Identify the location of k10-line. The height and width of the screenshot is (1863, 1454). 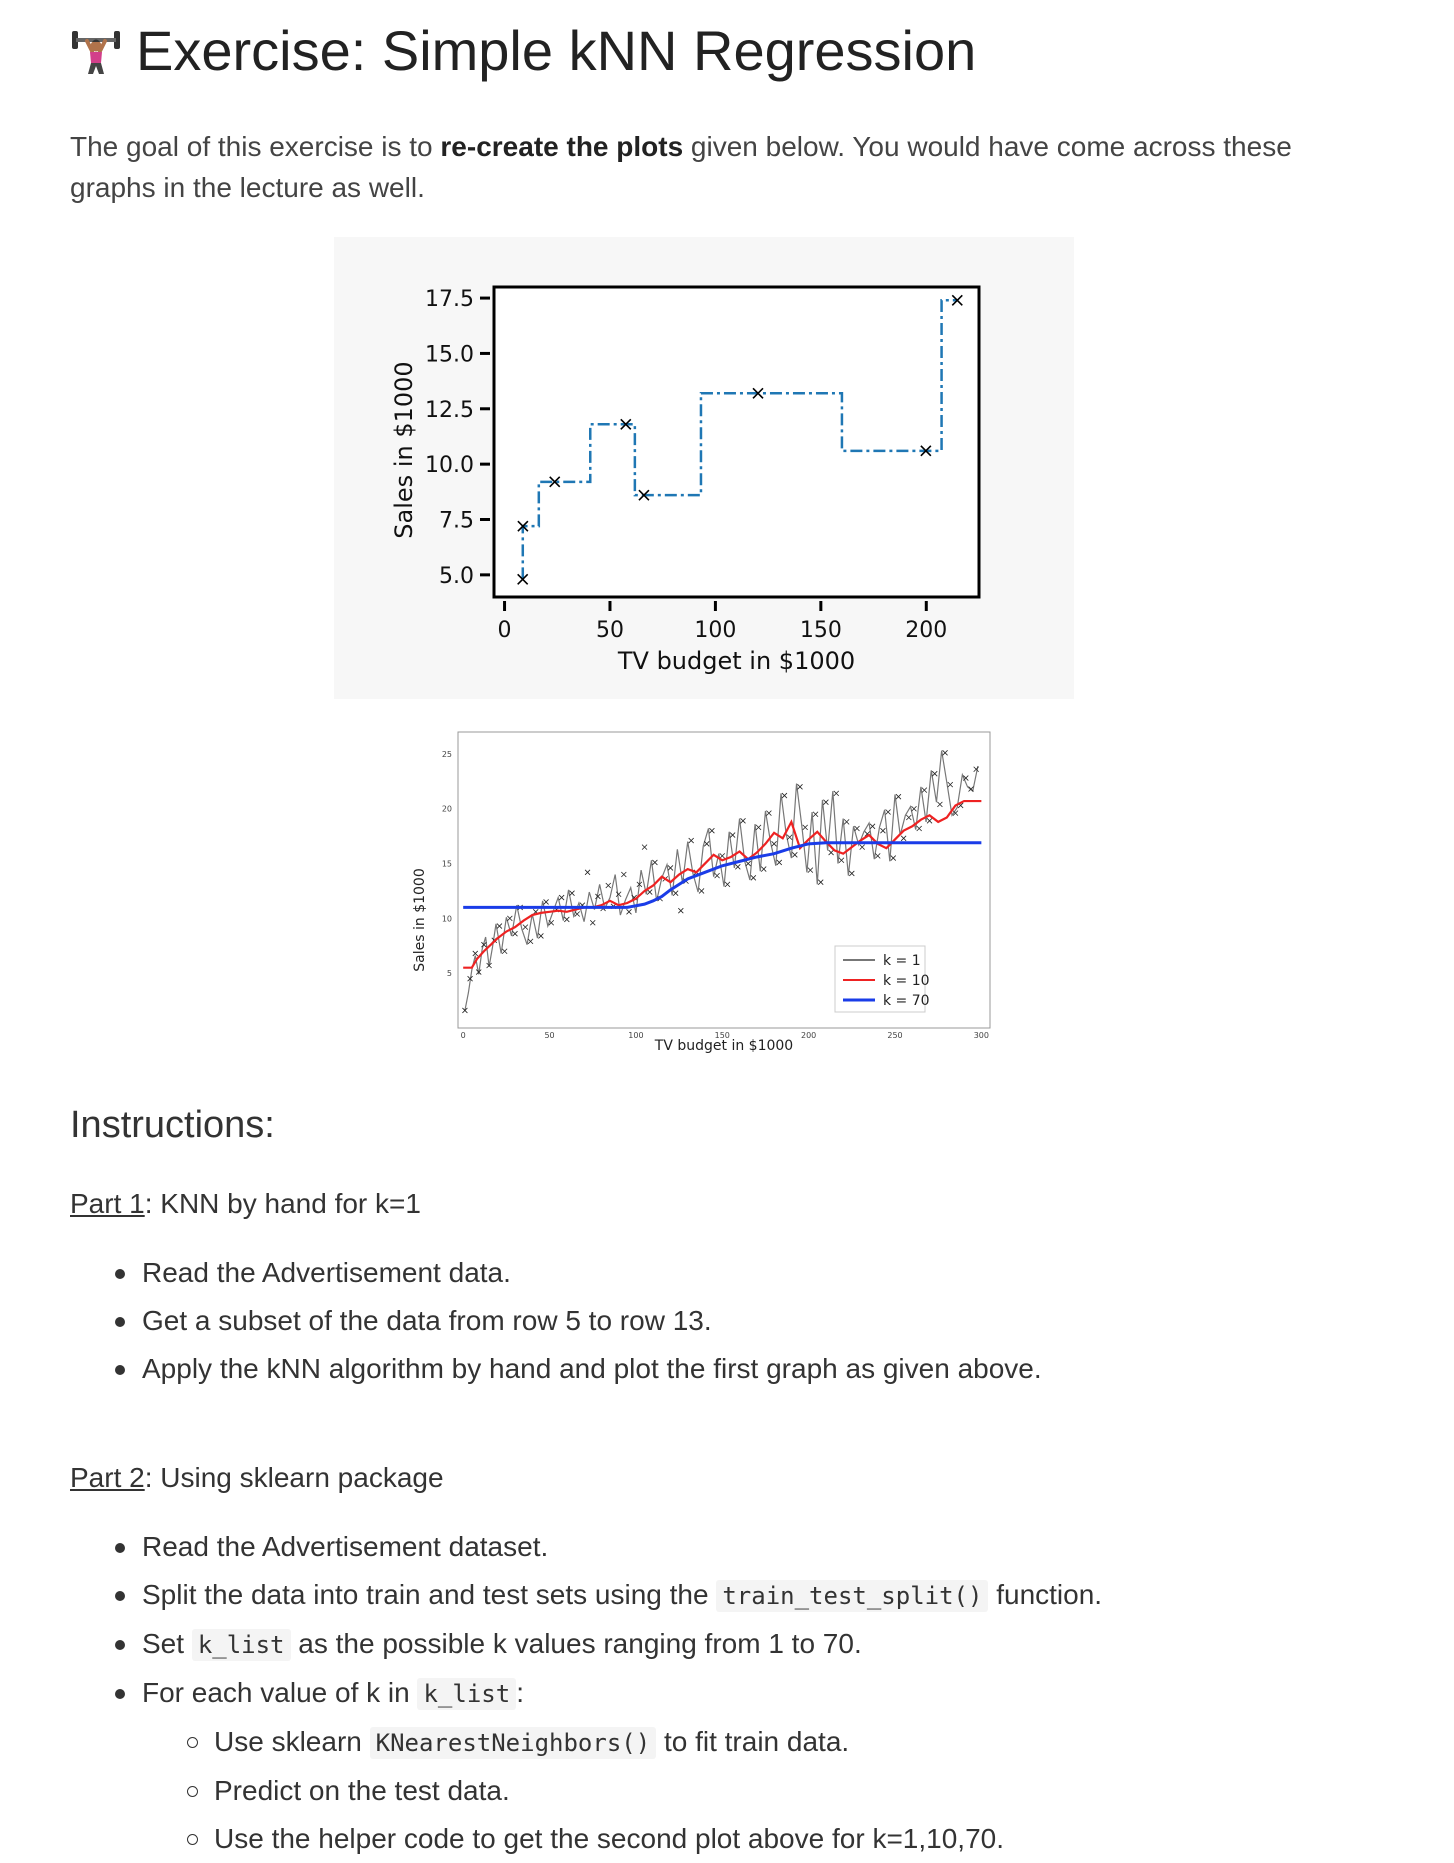
(722, 884).